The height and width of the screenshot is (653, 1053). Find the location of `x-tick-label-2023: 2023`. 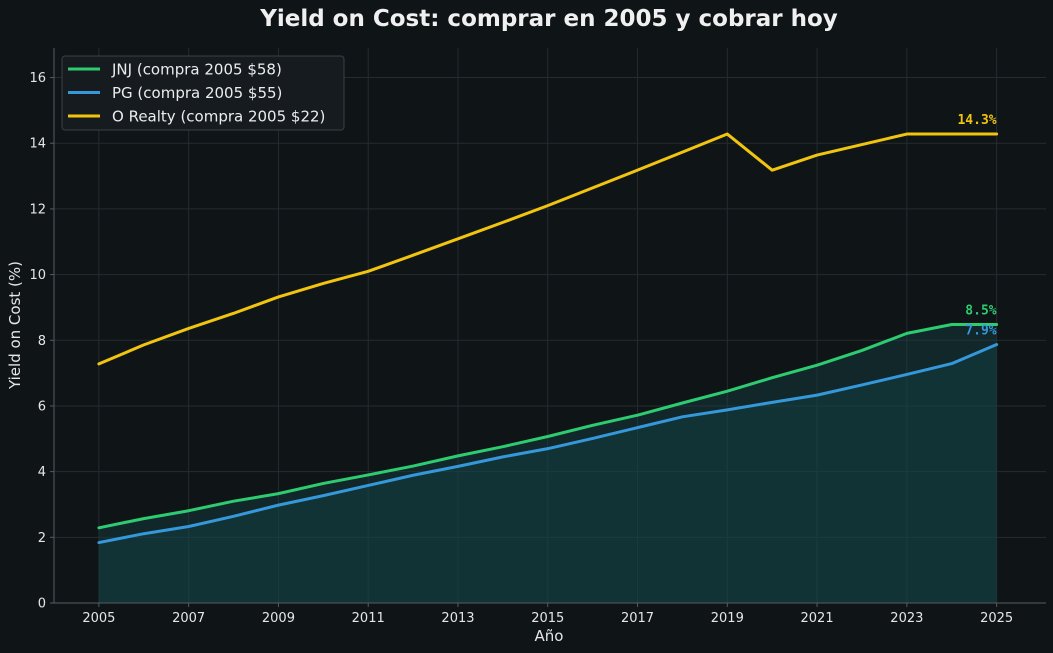

x-tick-label-2023: 2023 is located at coordinates (906, 618).